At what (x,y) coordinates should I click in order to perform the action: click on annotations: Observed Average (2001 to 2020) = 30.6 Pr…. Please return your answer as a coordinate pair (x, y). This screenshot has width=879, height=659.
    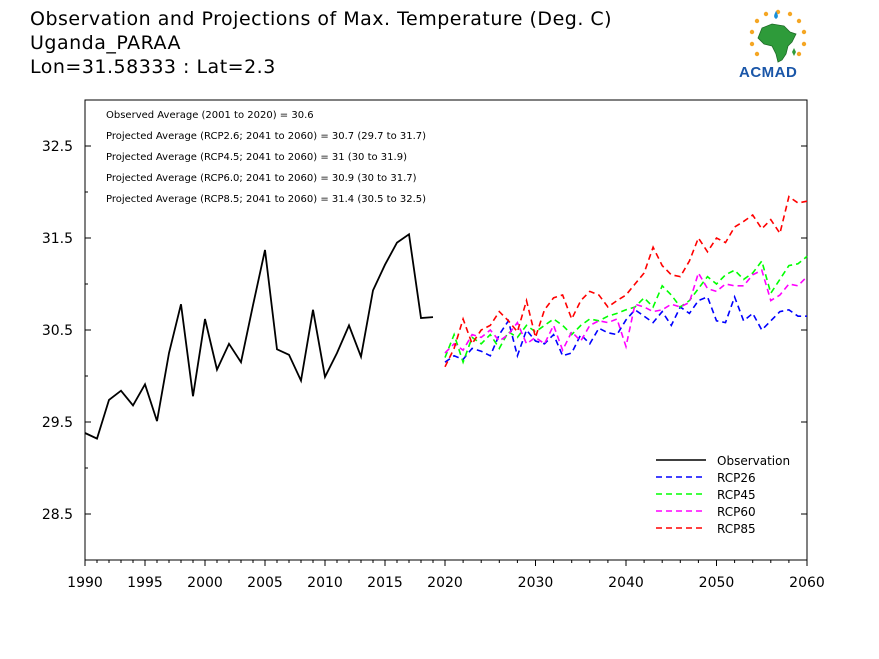
    Looking at the image, I should click on (266, 157).